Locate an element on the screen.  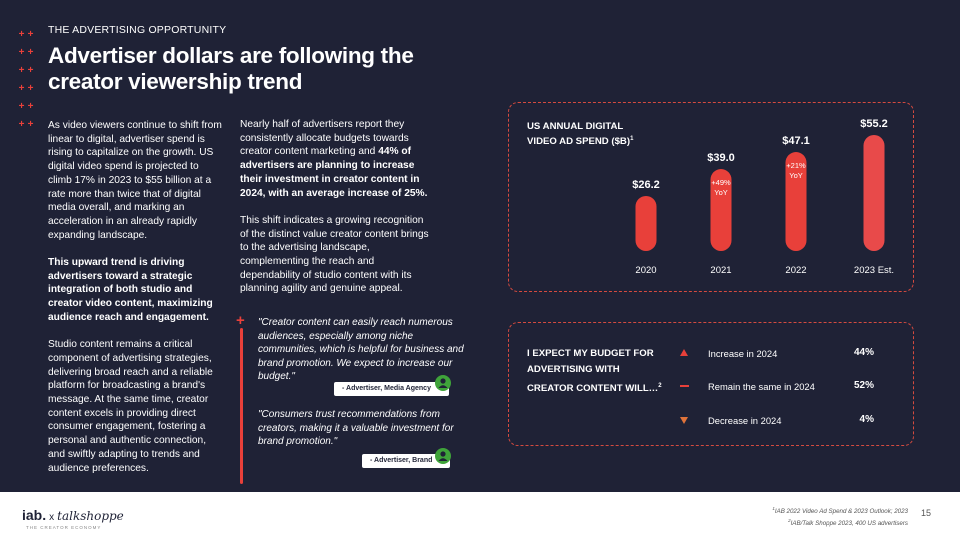
iab-talkshoppe-logo: iab. x talkshoppe is located at coordinates (73, 515).